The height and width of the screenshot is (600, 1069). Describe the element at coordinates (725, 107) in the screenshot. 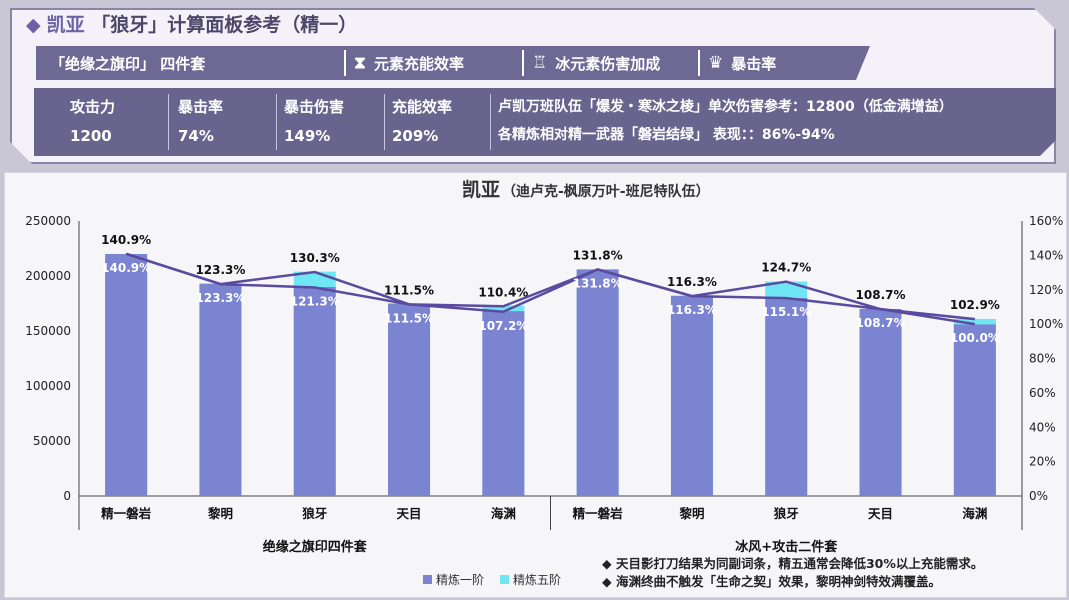

I see `damage-note: 卢凯万班队伍「爆发・寒冰之棱」单次伤害参考：12800（低金满增益）` at that location.